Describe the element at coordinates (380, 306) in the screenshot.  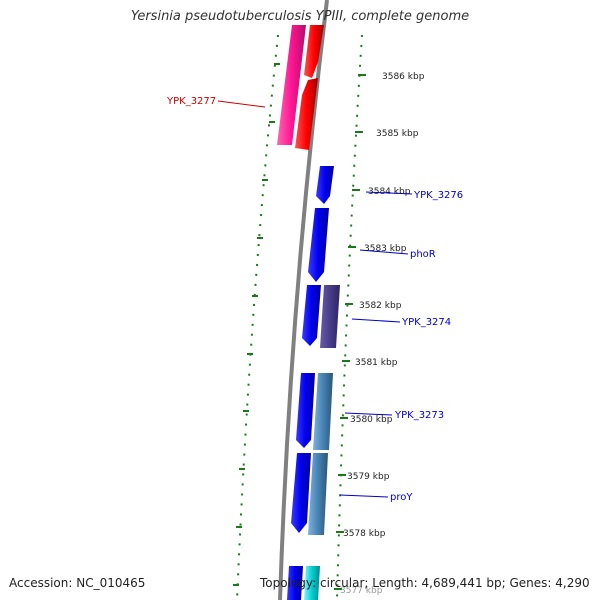
I see `tick-label-3582: 3582 kbp` at that location.